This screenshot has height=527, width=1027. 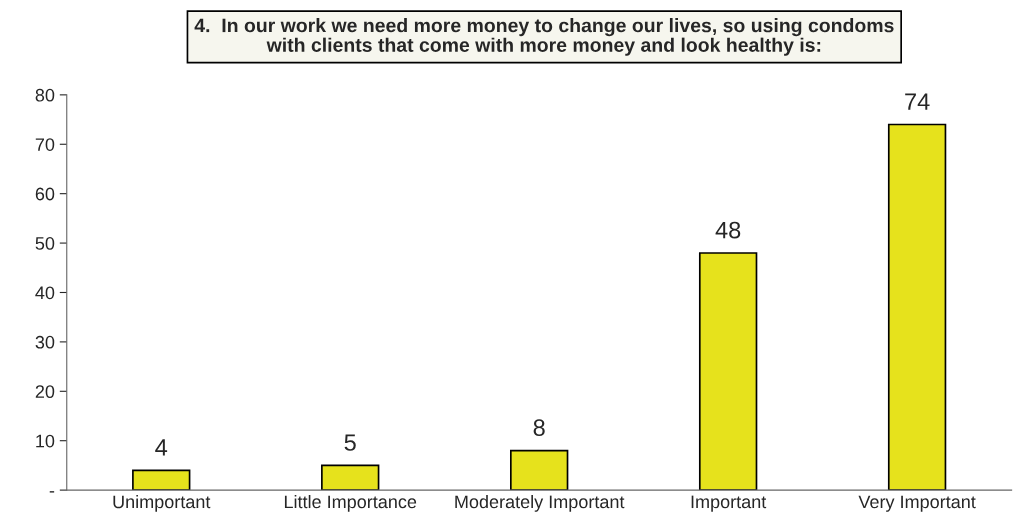 I want to click on data-label: 5, so click(x=350, y=442).